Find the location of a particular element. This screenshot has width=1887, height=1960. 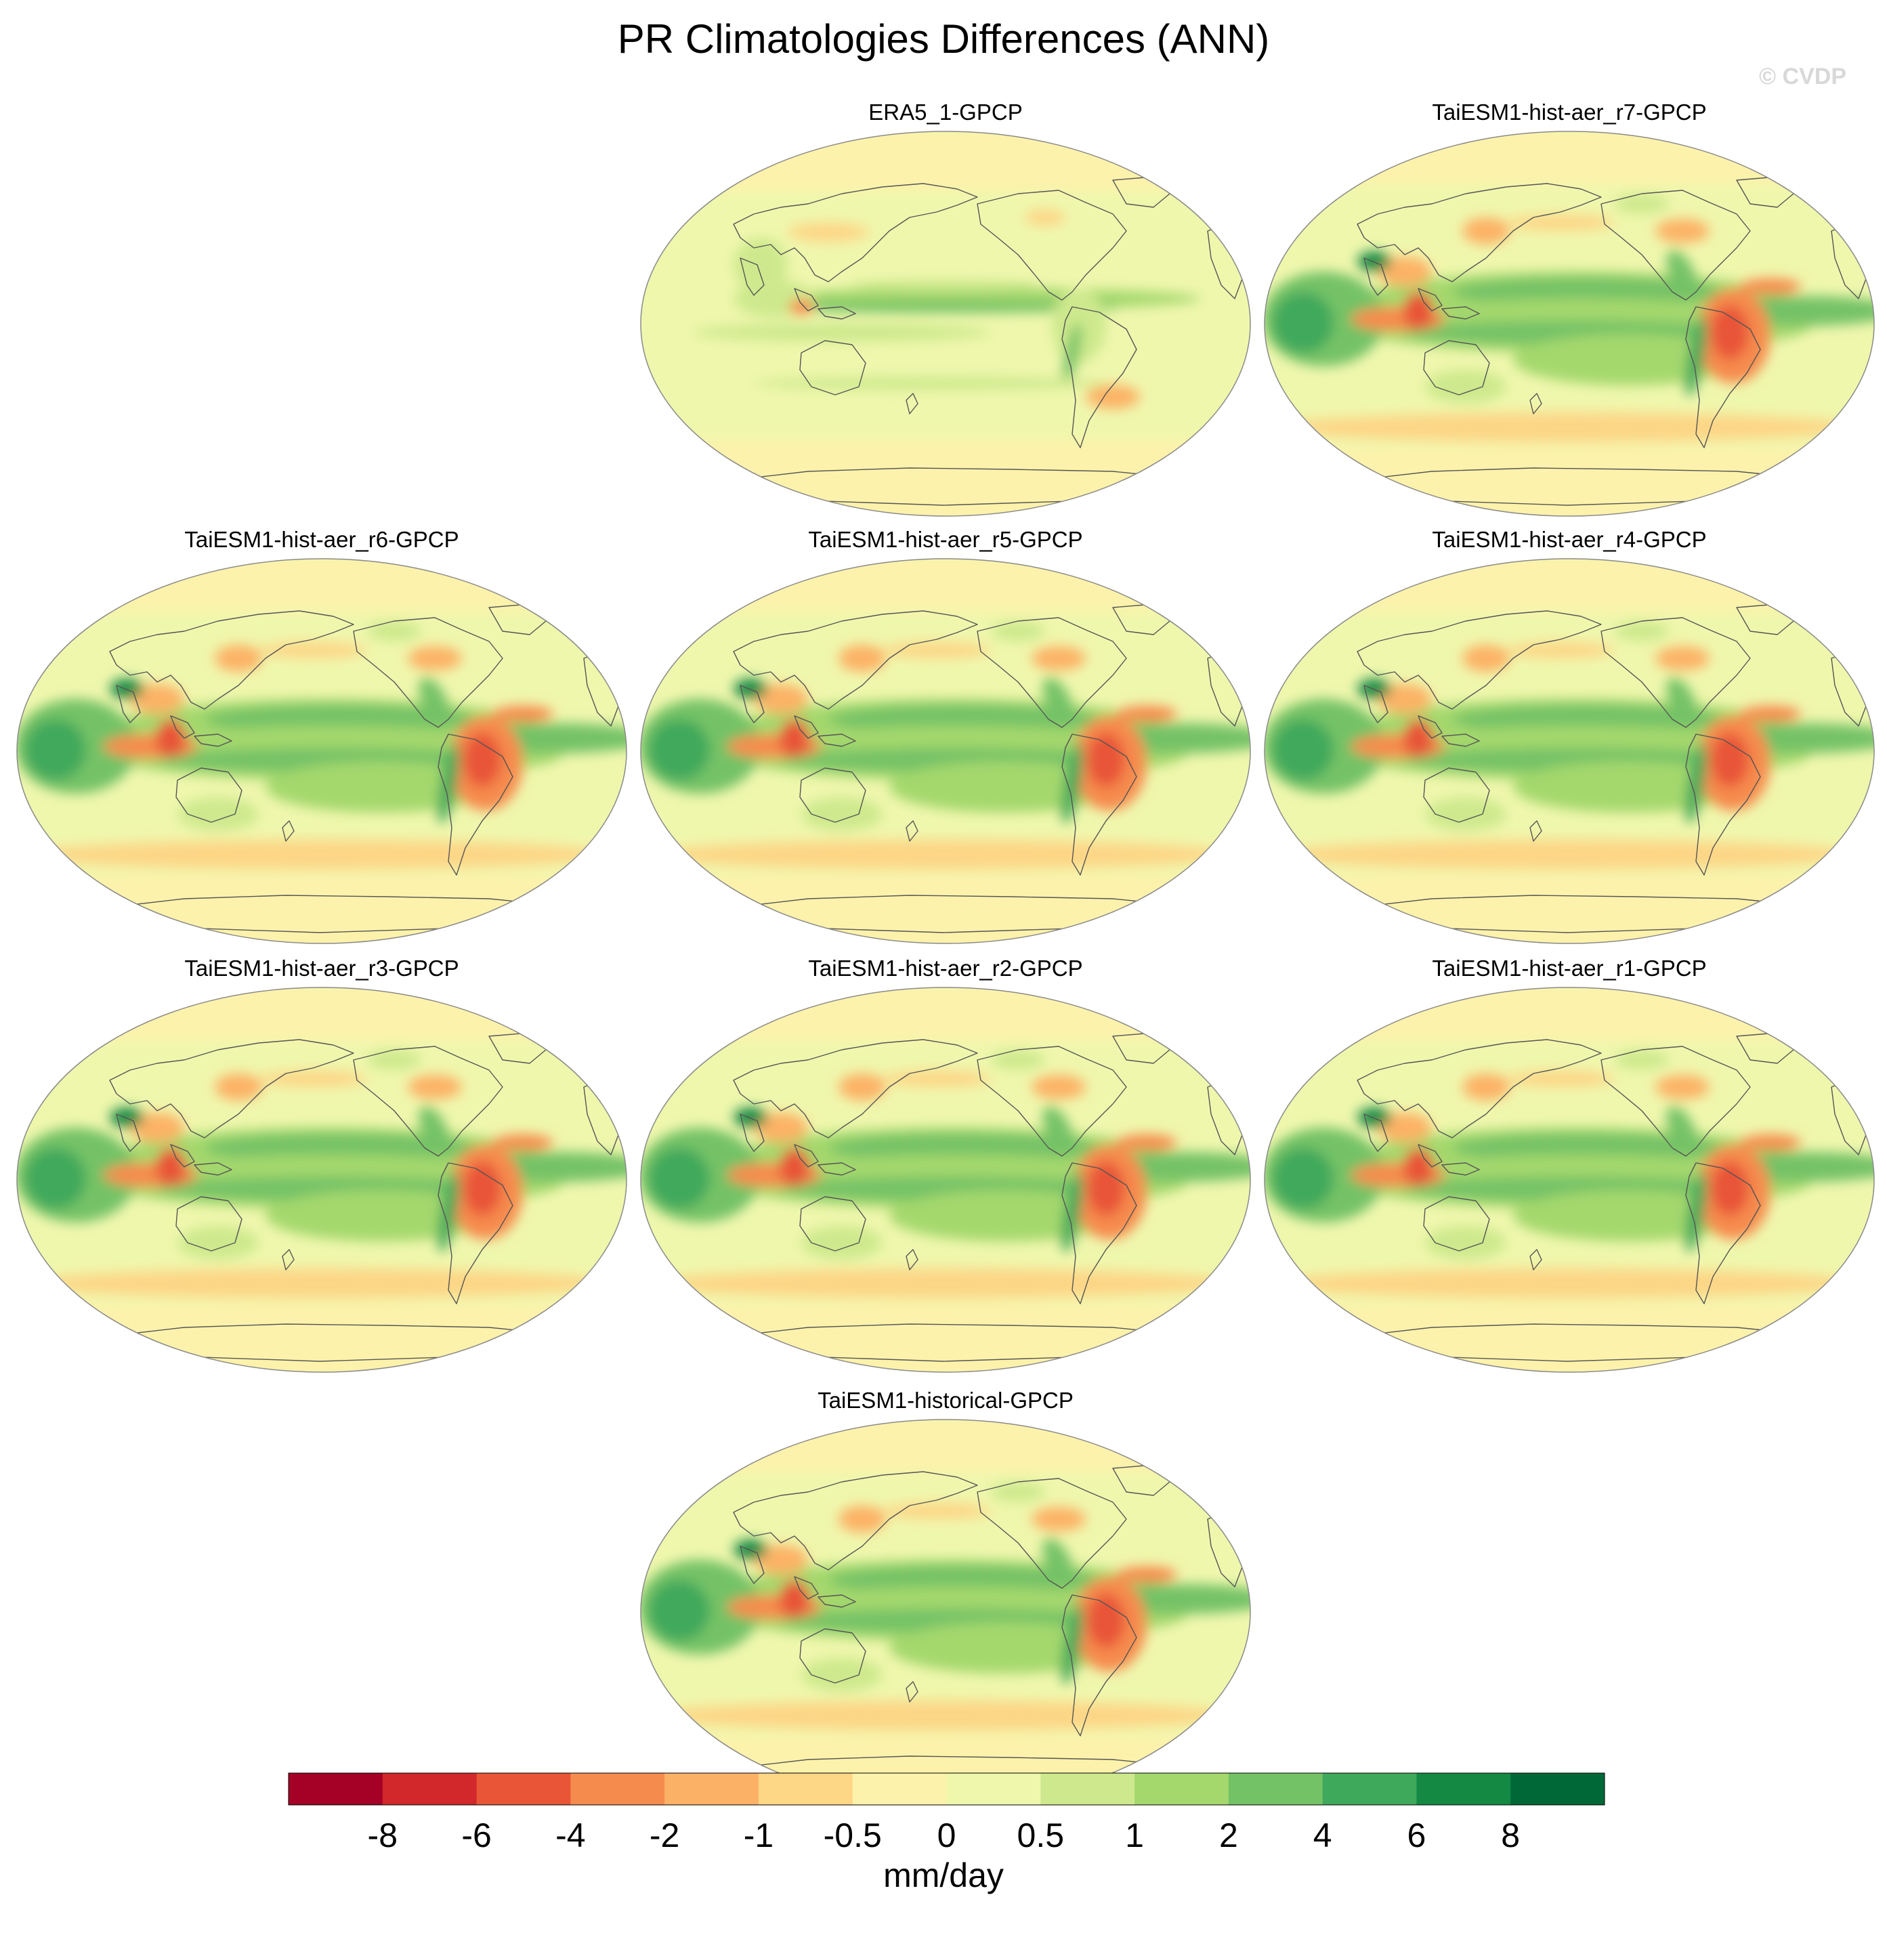

panel-title: TaiESM1-hist-aer_r3-GPCP is located at coordinates (321, 968).